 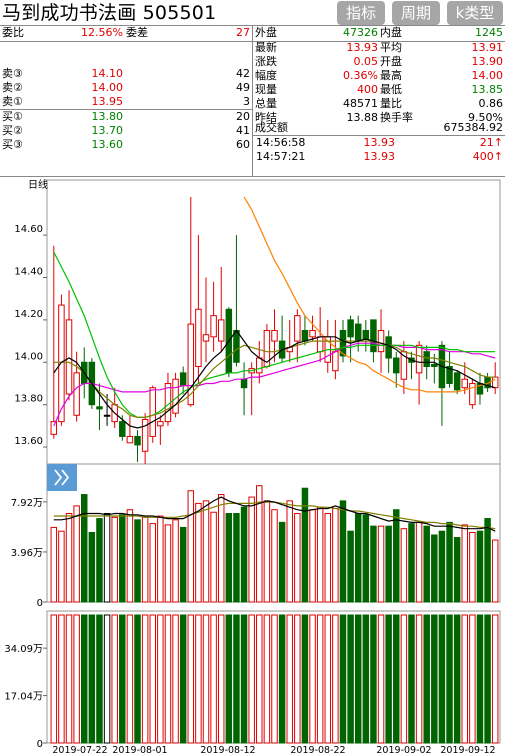 What do you see at coordinates (126, 130) in the screenshot?
I see `buy-2-row: 买② 13.70 41` at bounding box center [126, 130].